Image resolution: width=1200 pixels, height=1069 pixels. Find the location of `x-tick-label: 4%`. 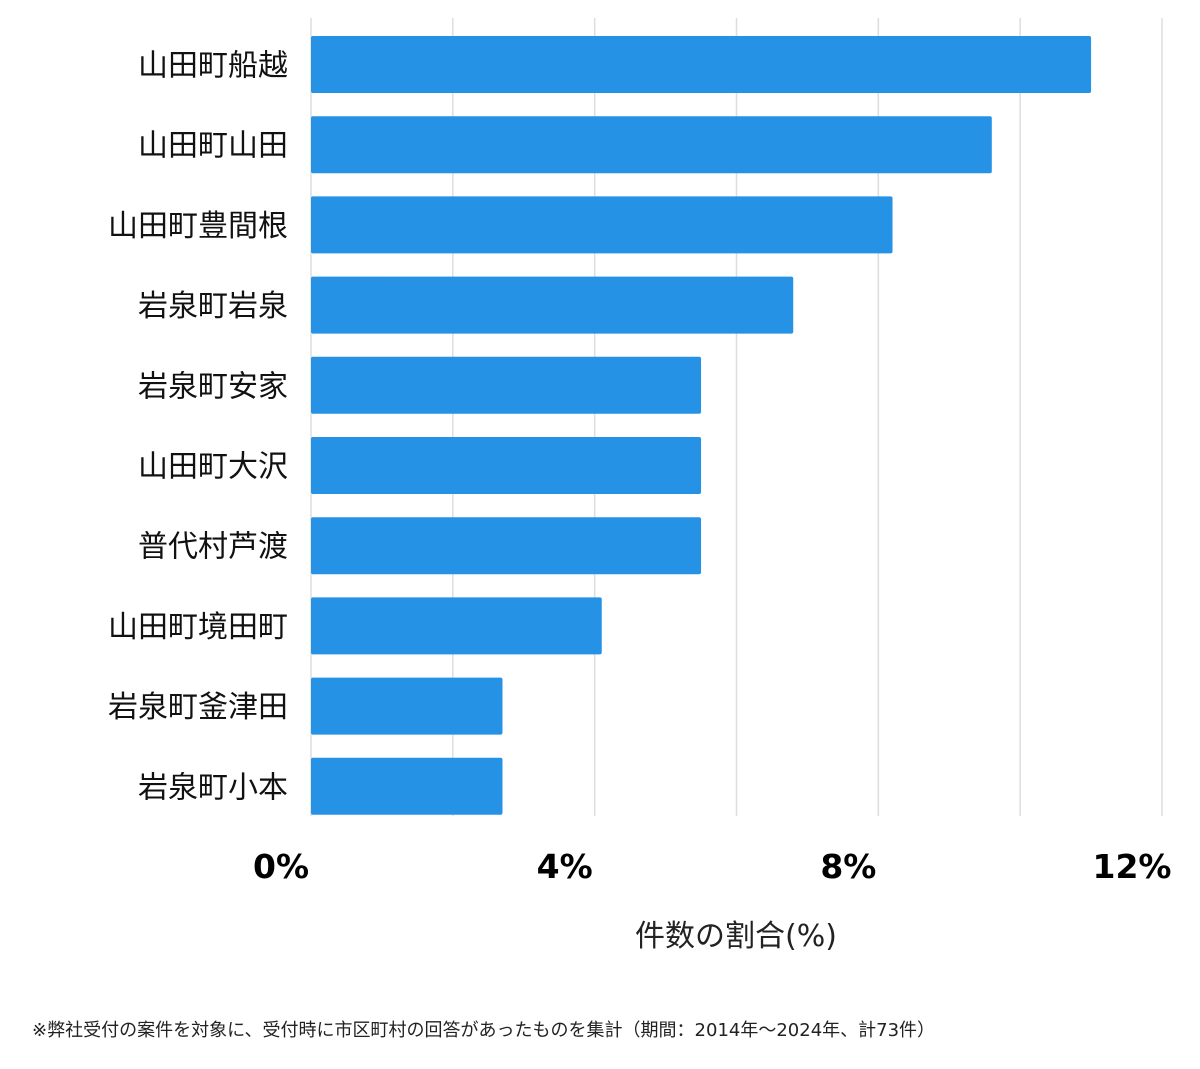

x-tick-label: 4% is located at coordinates (565, 866).